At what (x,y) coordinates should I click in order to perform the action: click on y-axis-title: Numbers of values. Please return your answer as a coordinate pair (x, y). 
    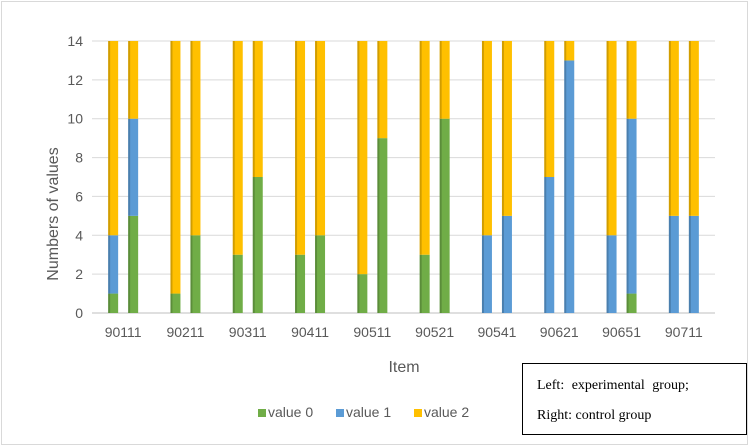
    Looking at the image, I should click on (53, 213).